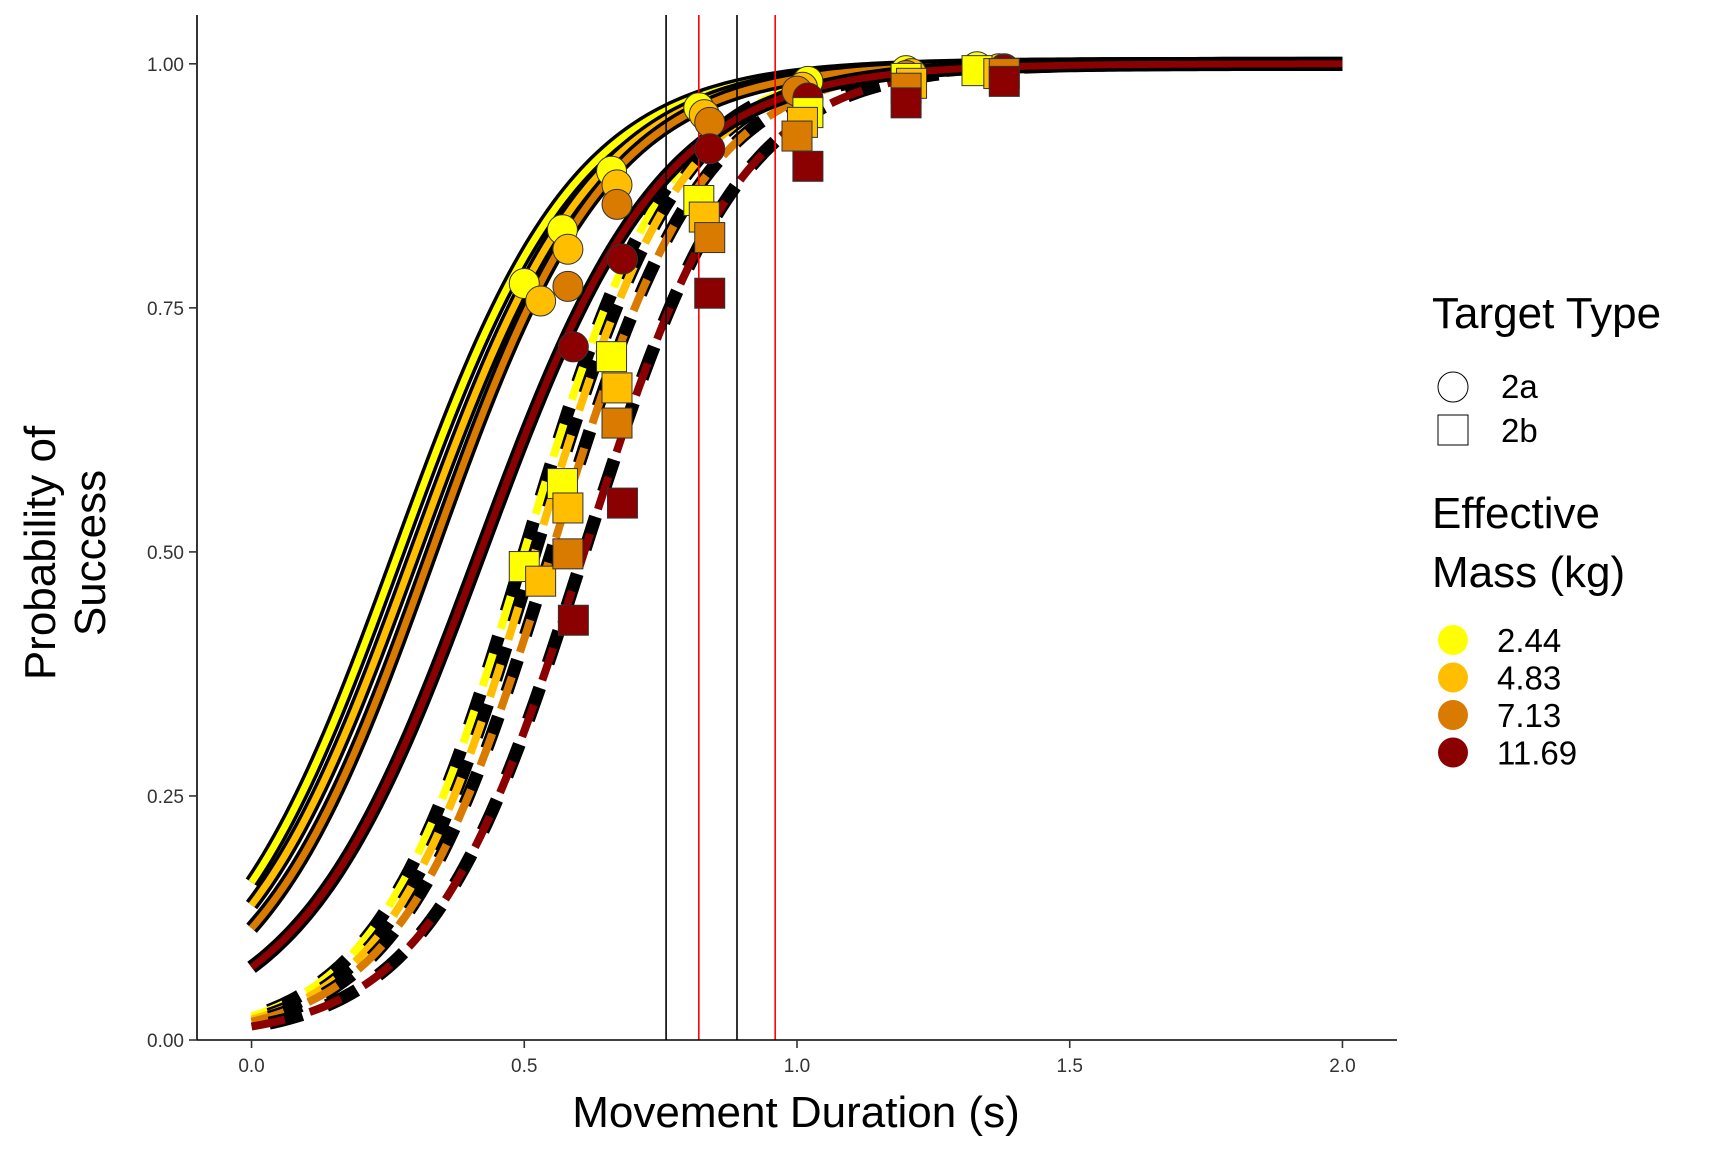 This screenshot has height=1152, width=1728. Describe the element at coordinates (524, 1066) in the screenshot. I see `x-tick-label-1: 0.5` at that location.